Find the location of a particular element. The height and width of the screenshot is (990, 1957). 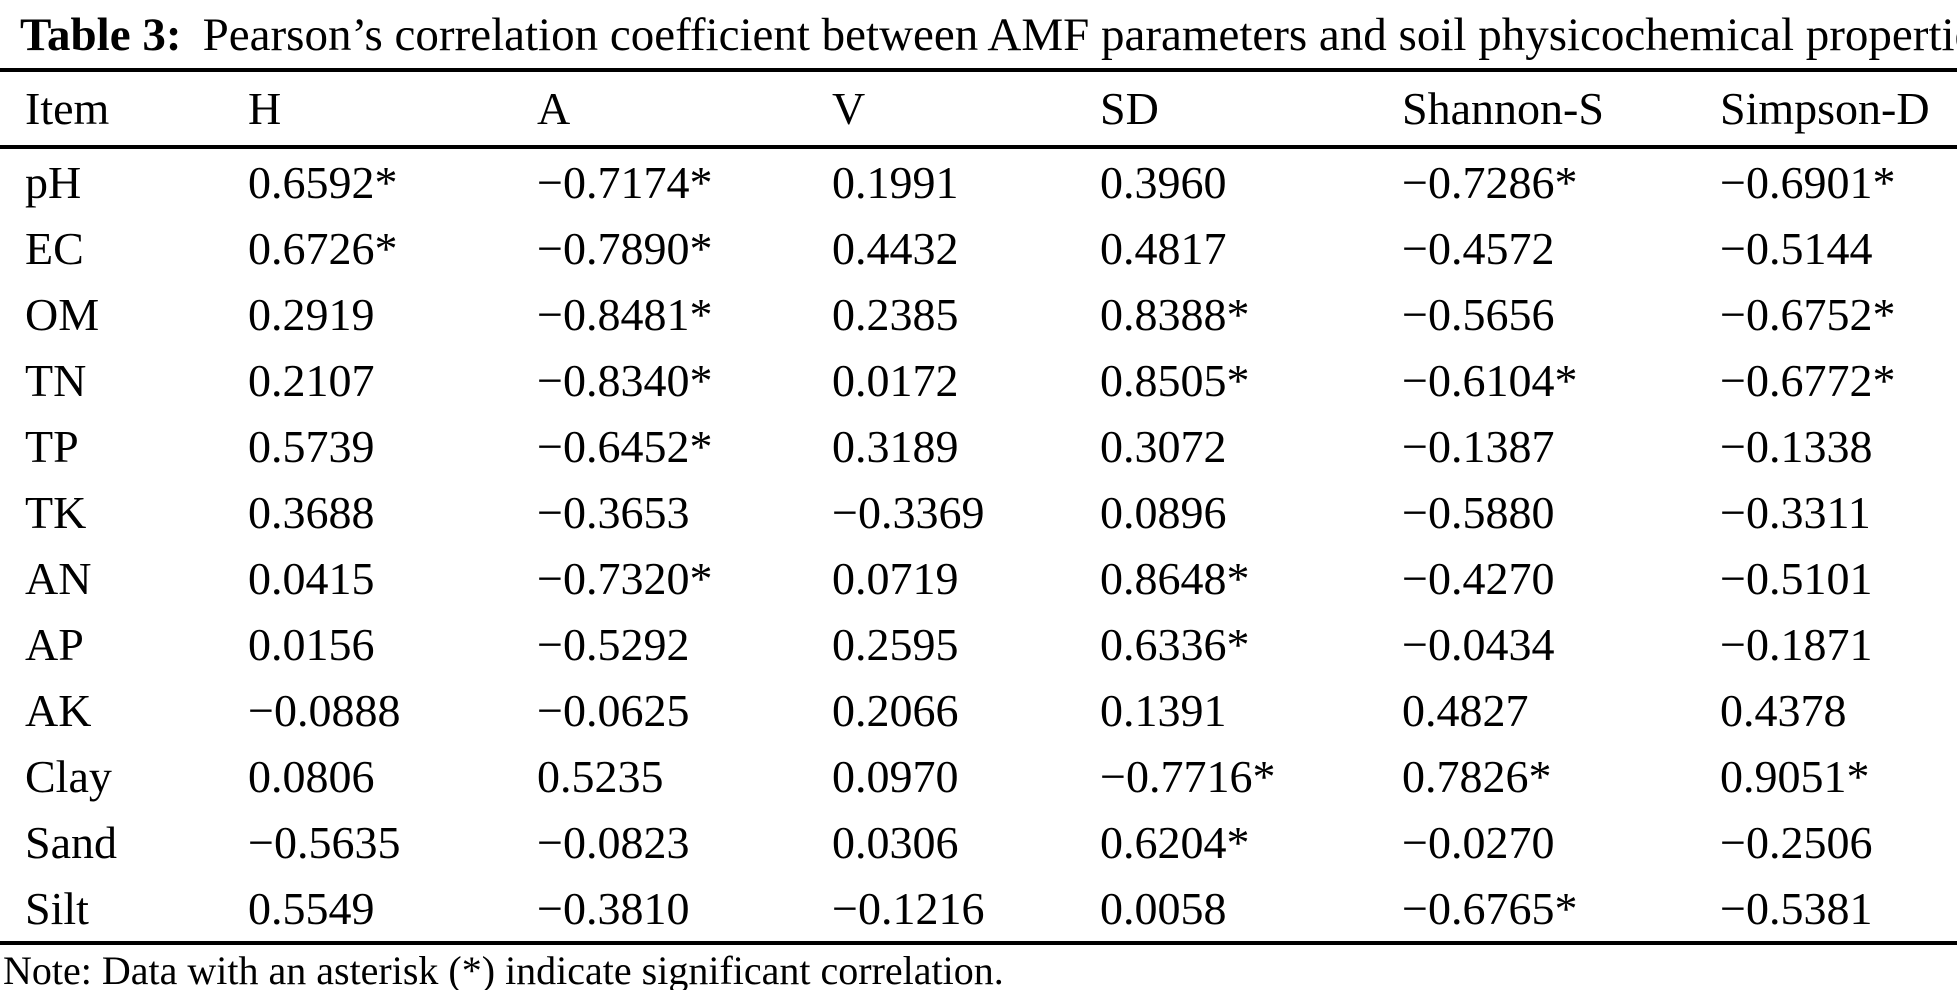

table-cell: −0.5880 is located at coordinates (1478, 512).